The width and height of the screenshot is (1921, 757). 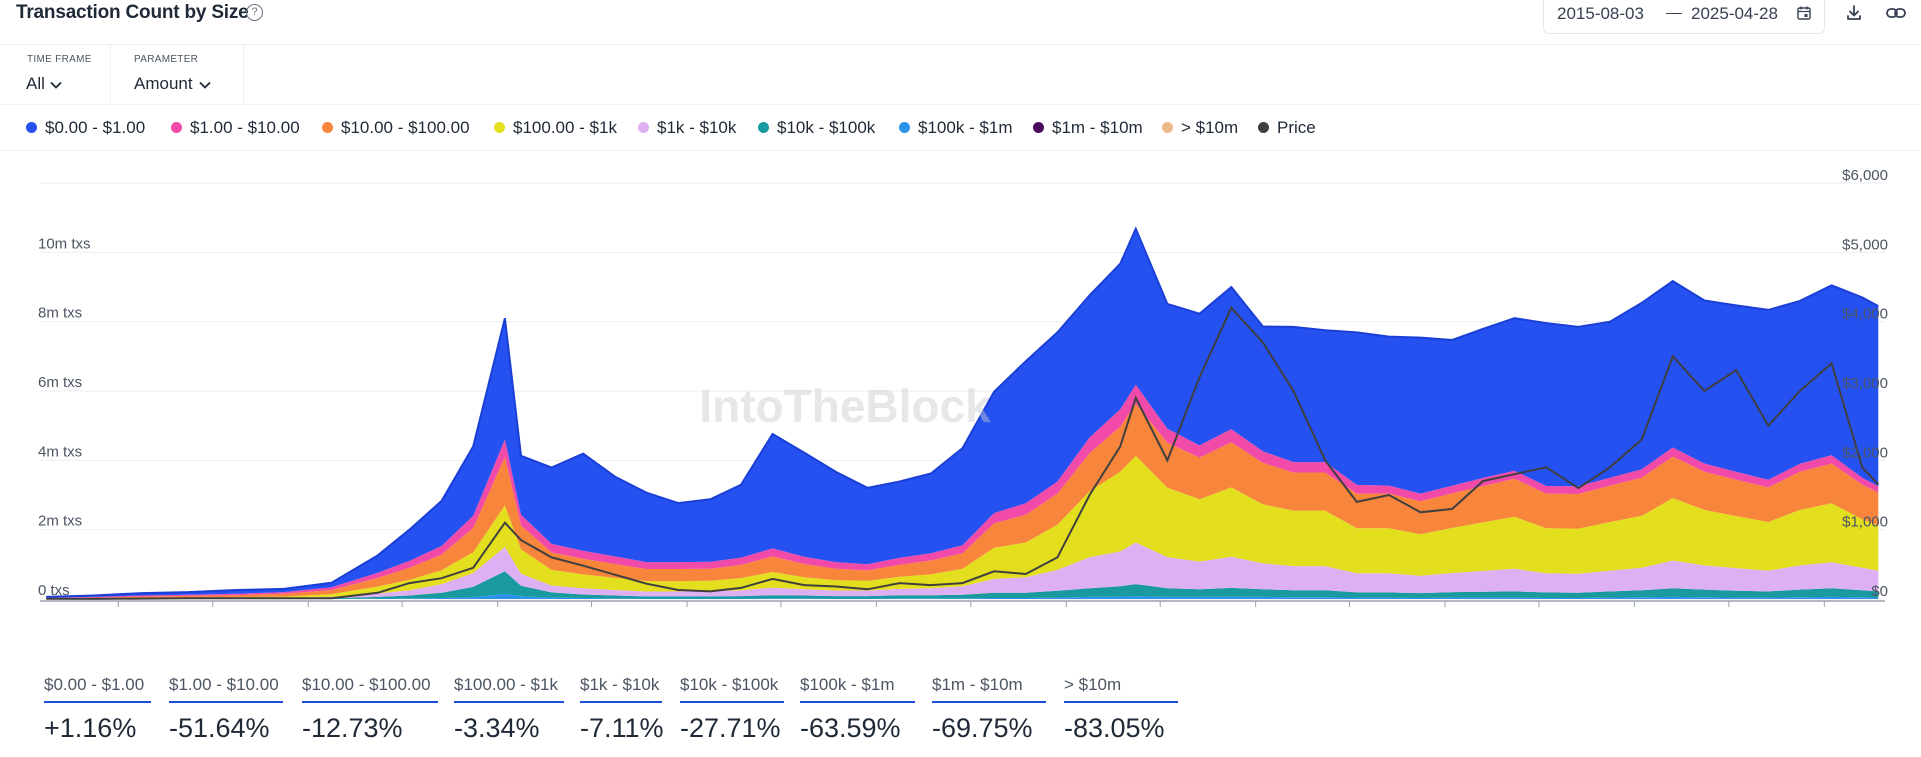 I want to click on change-10-100: $10.00 - $100.00 -12.73%, so click(x=370, y=709).